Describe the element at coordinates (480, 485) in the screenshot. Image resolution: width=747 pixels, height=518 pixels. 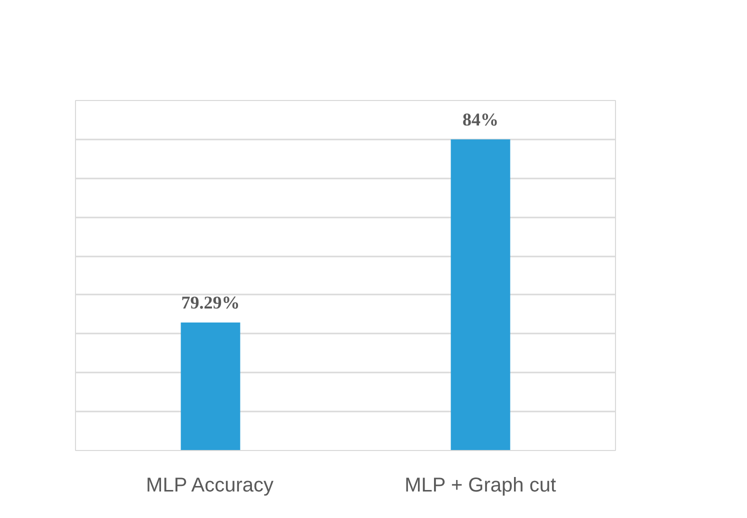
I see `x-tick-label: MLP + Graph cut` at that location.